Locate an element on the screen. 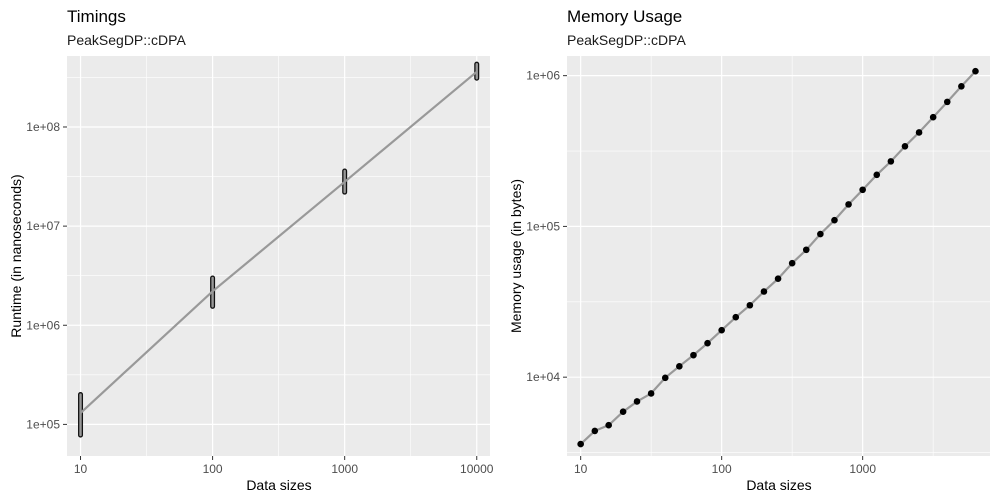 The width and height of the screenshot is (1000, 500). memory-y-tick-label: 1e+05 is located at coordinates (543, 226).